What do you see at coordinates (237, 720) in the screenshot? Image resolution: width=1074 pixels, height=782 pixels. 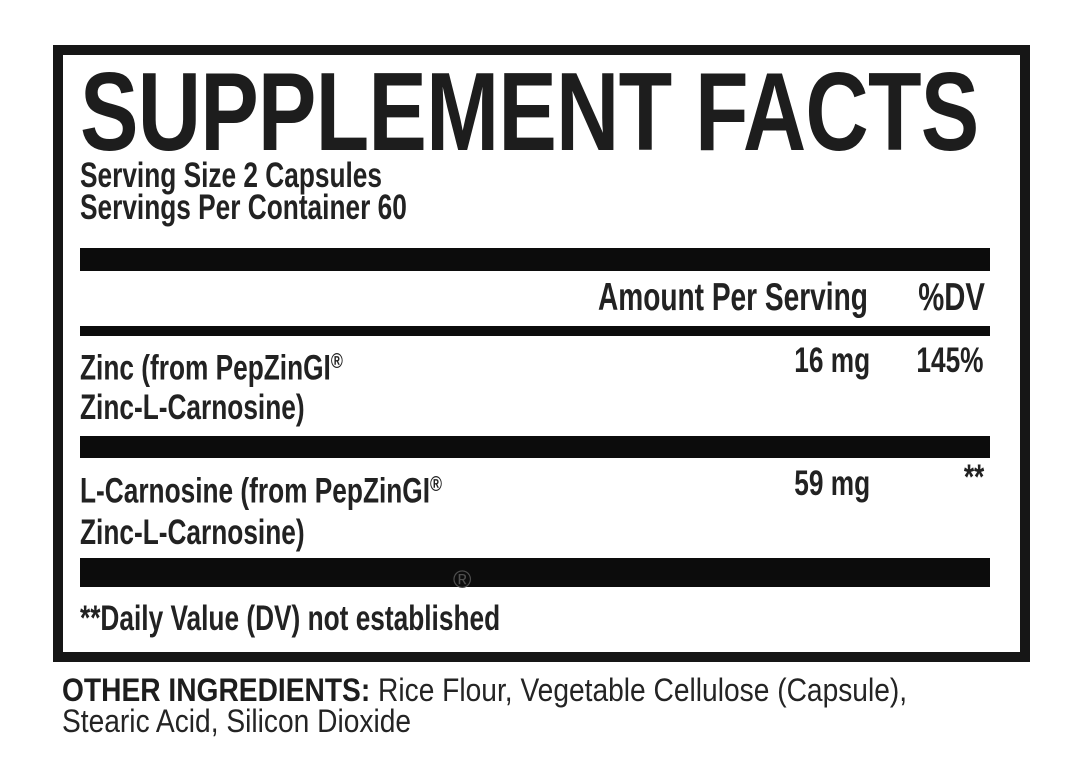 I see `other-ingredients-line2: Stearic Acid, Silicon Dioxide` at bounding box center [237, 720].